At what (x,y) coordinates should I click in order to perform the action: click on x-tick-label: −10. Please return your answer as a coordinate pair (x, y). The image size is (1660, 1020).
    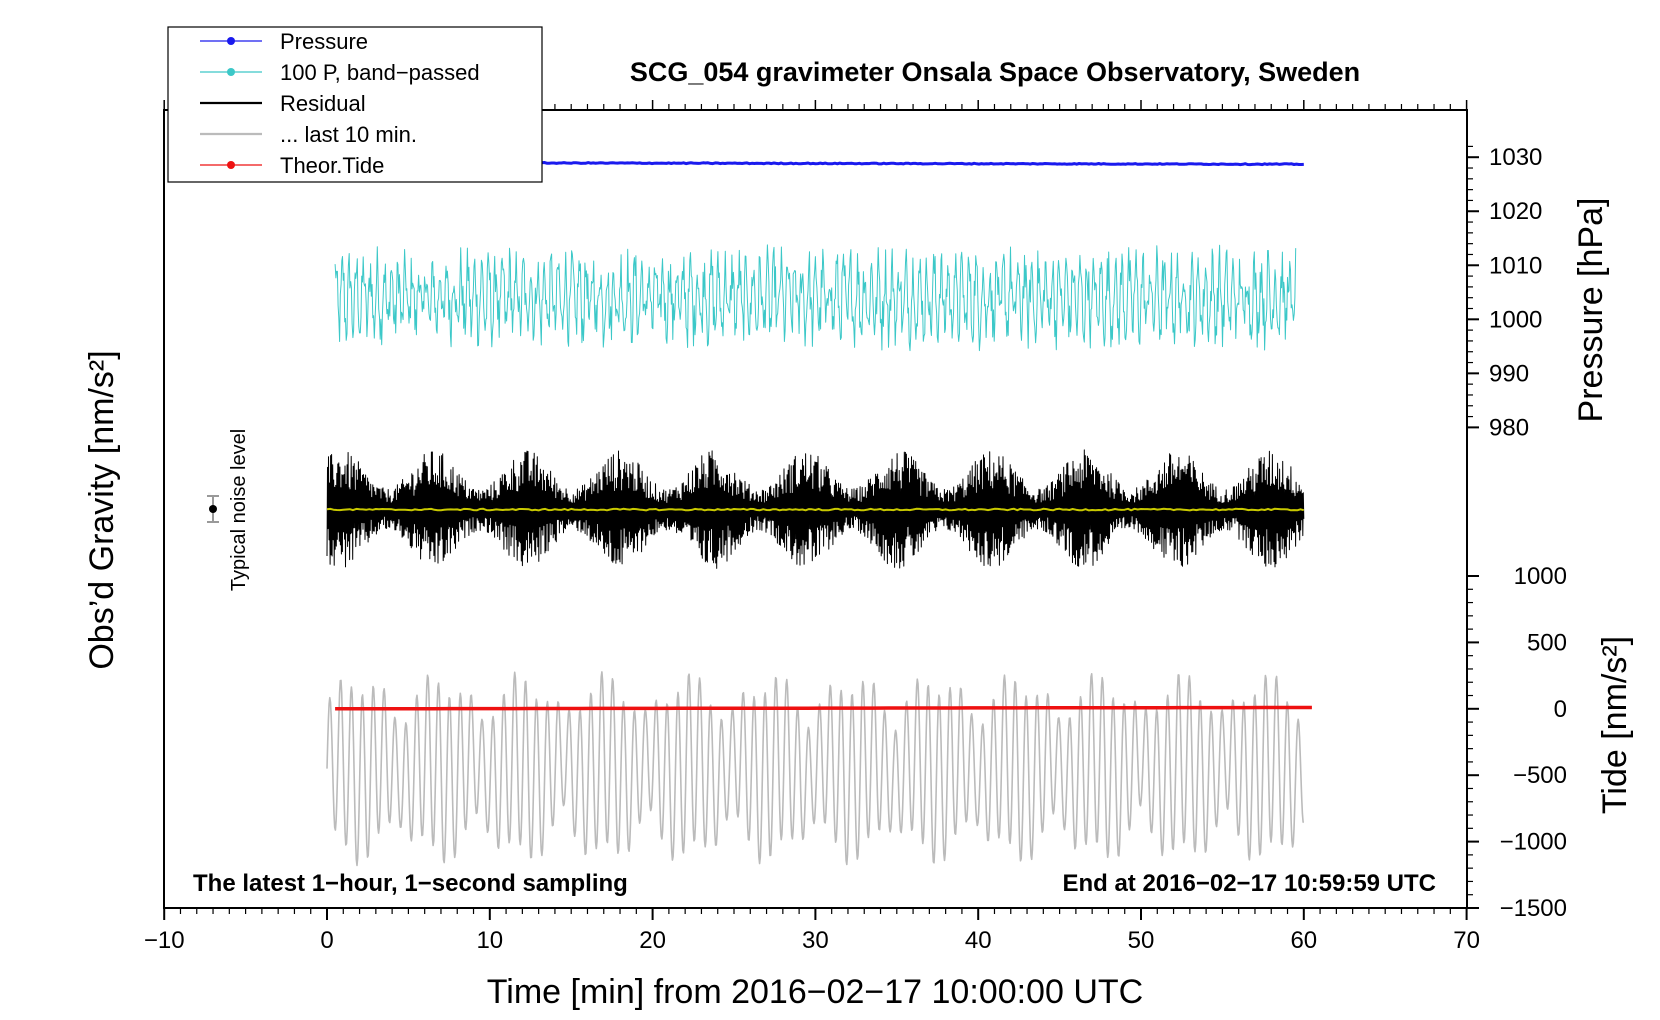
    Looking at the image, I should click on (164, 940).